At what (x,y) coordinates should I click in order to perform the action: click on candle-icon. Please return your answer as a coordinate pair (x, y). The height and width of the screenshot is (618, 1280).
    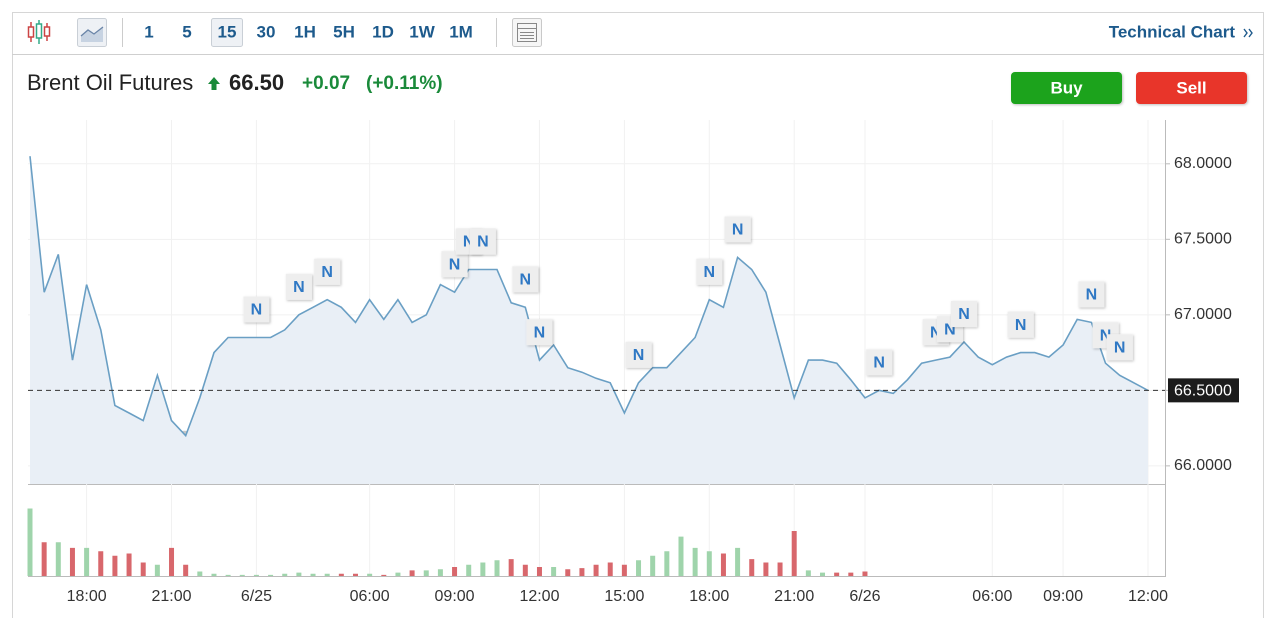
    Looking at the image, I should click on (39, 32).